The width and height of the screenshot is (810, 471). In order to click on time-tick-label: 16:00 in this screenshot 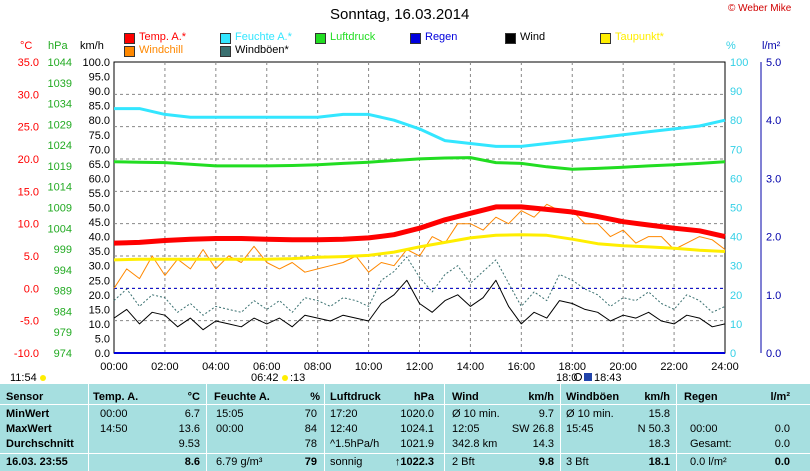, I will do `click(522, 367)`.